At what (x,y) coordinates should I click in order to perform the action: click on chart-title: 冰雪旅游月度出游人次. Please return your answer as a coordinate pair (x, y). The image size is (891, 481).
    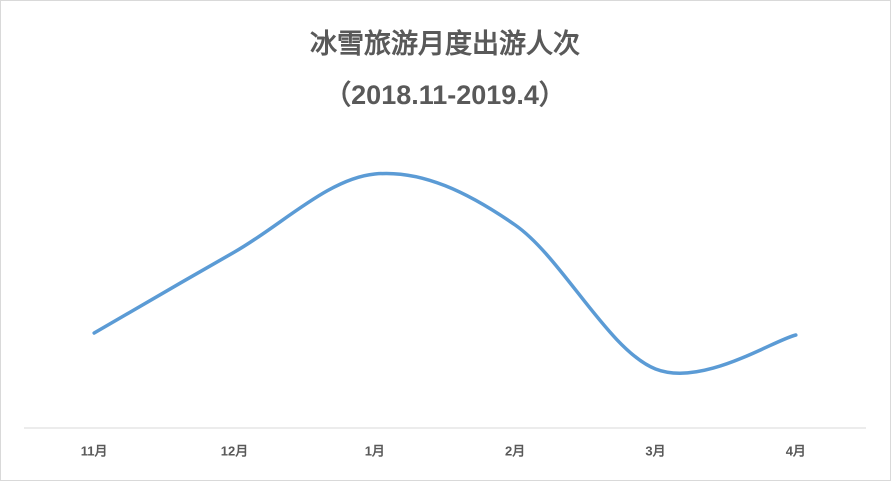
    Looking at the image, I should click on (445, 43).